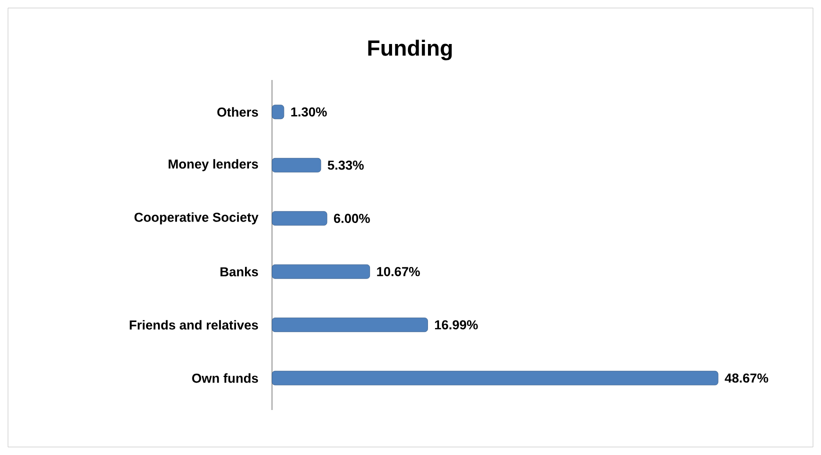 The height and width of the screenshot is (455, 821). What do you see at coordinates (196, 218) in the screenshot?
I see `y-tick-label: Cooperative Society` at bounding box center [196, 218].